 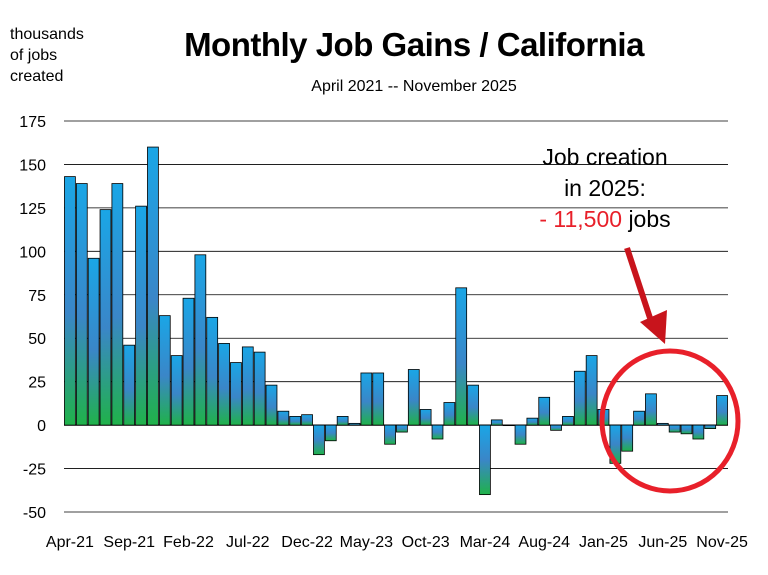 What do you see at coordinates (426, 542) in the screenshot?
I see `x-tick-label: Oct-23` at bounding box center [426, 542].